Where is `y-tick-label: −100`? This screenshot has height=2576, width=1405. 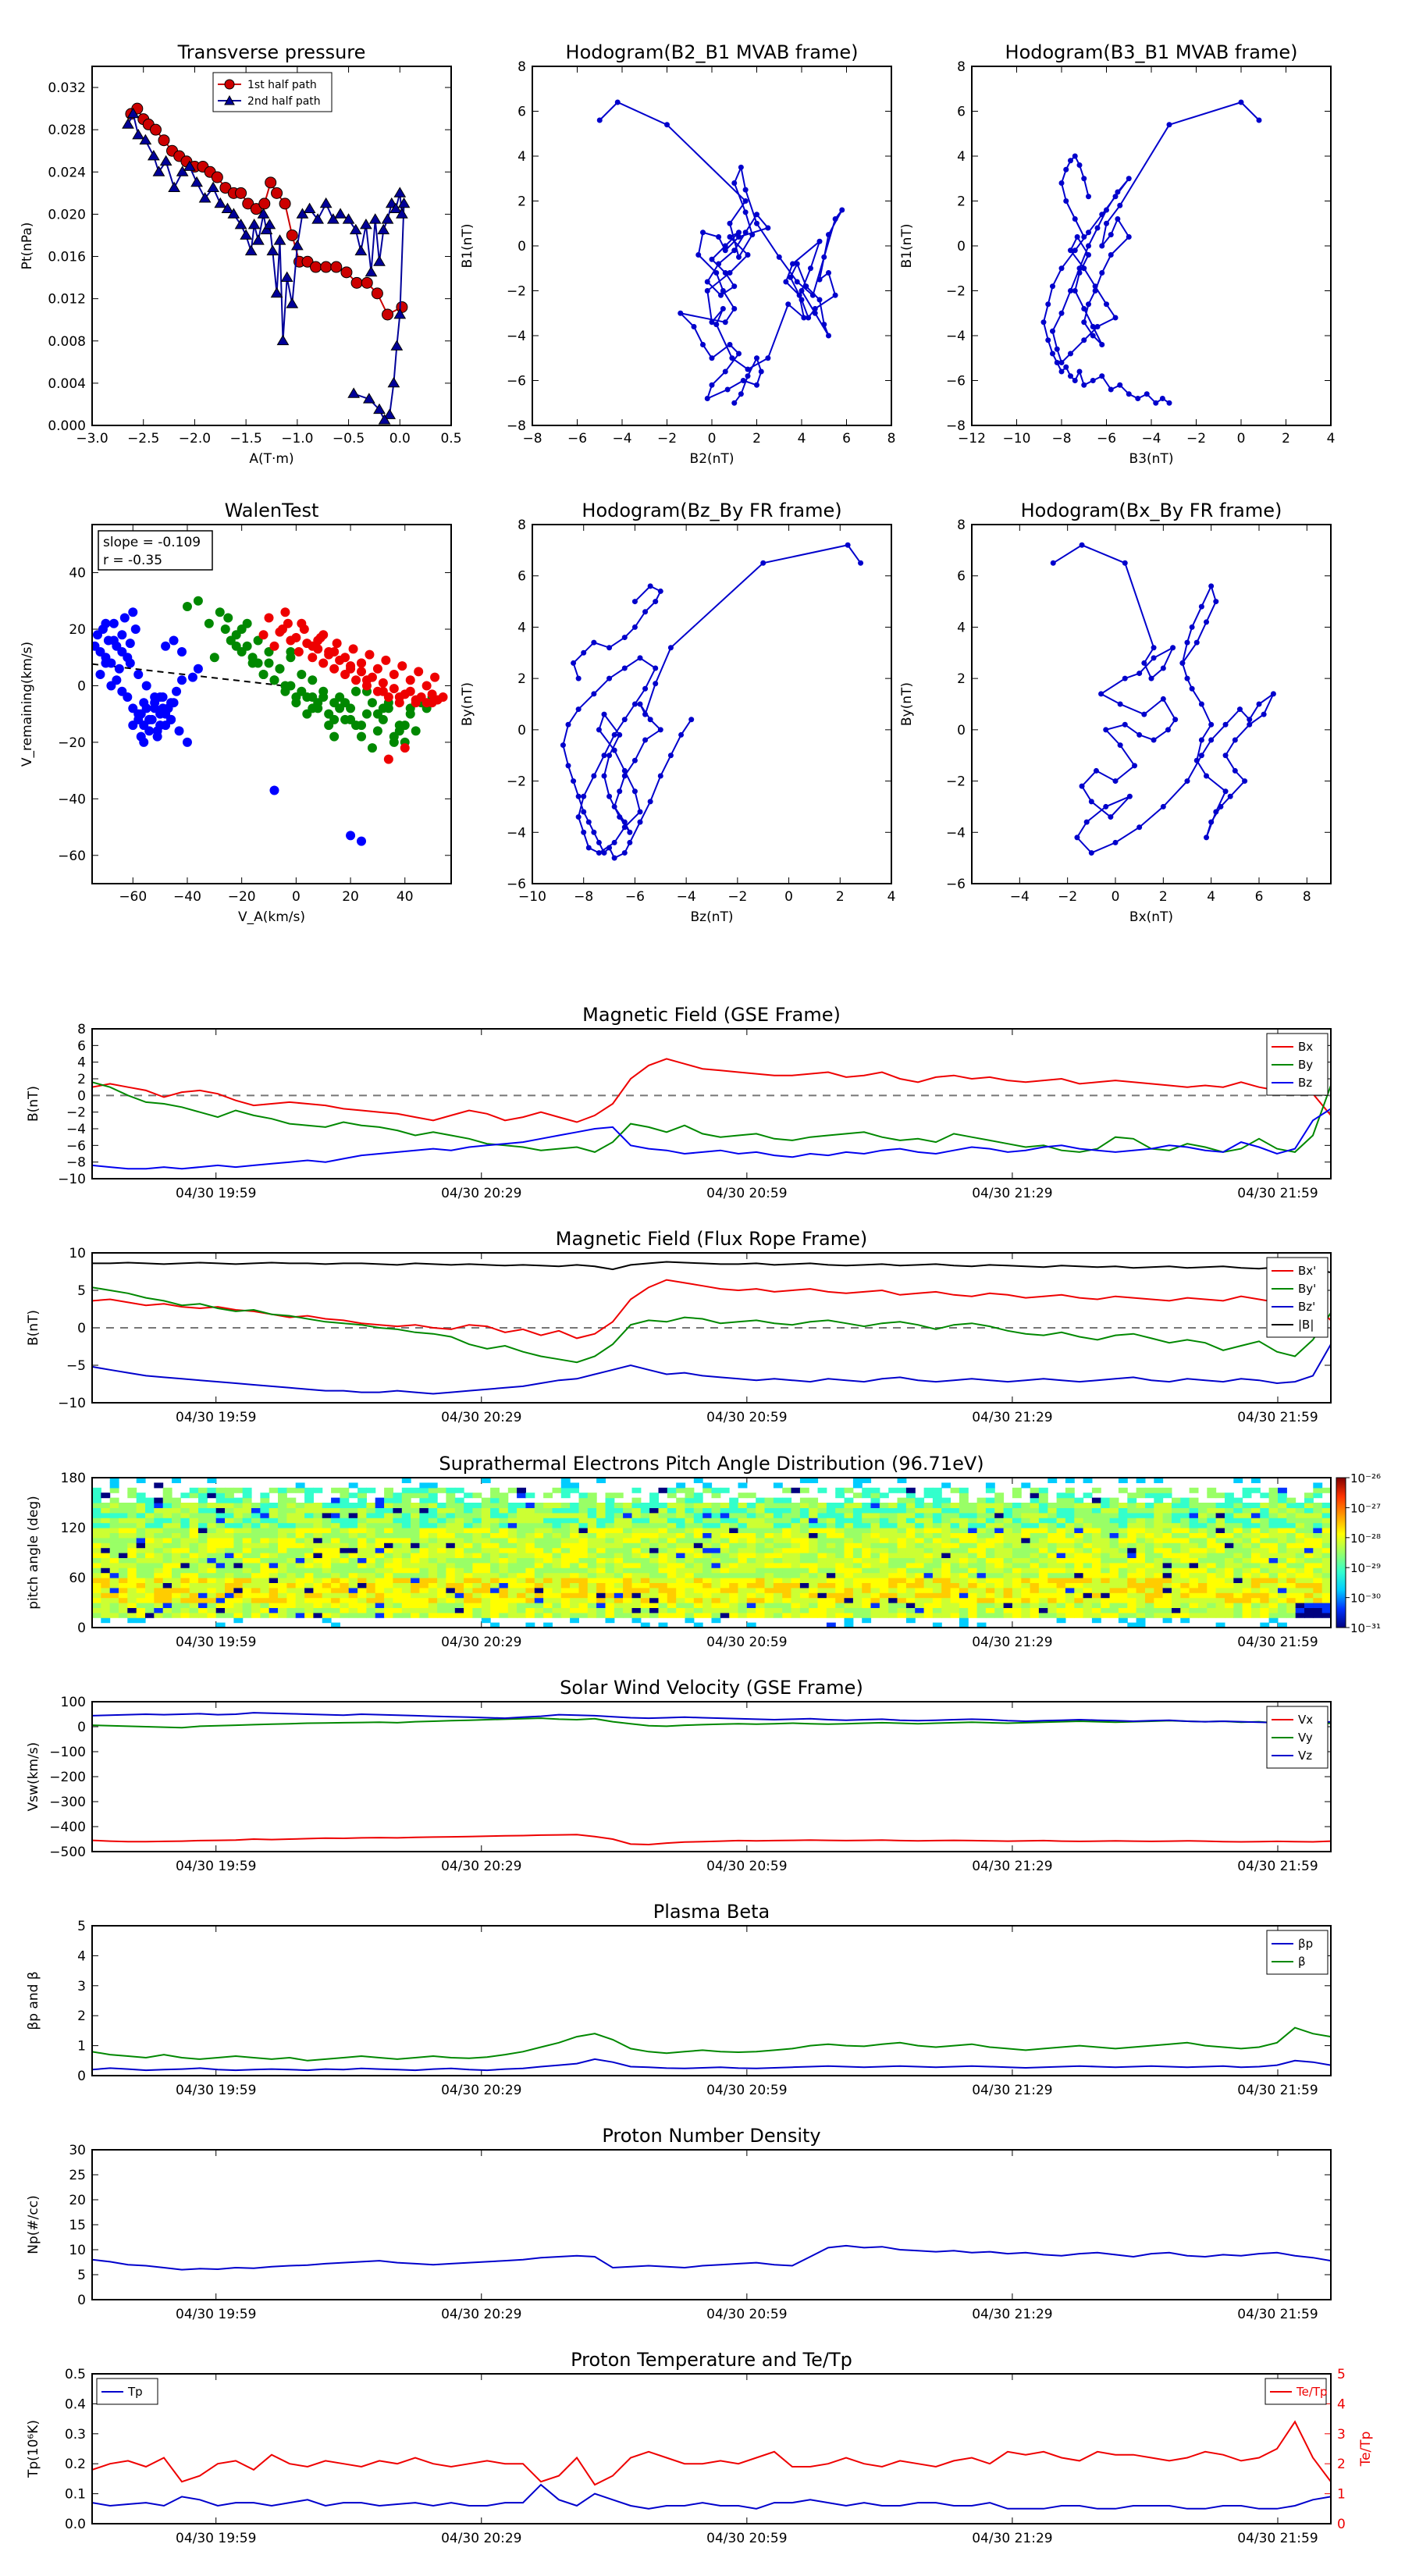
y-tick-label: −100 is located at coordinates (68, 1752).